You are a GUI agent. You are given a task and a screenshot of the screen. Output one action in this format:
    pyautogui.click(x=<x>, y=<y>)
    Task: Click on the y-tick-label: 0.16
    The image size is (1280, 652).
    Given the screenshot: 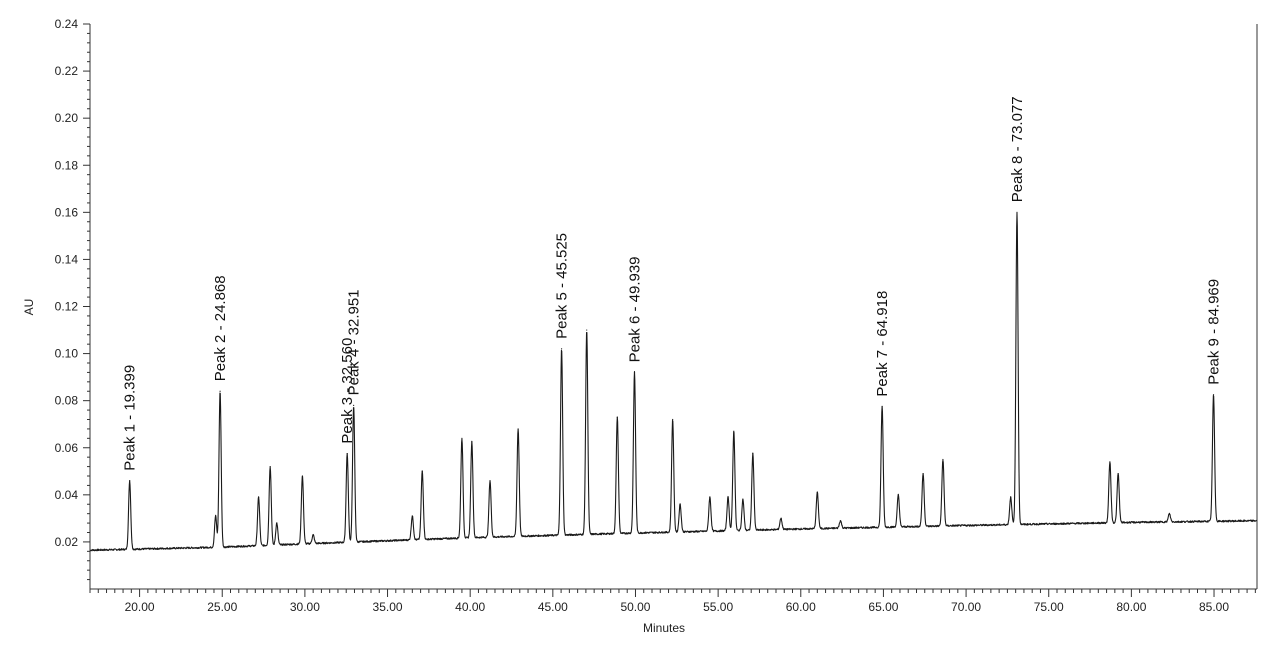 What is the action you would take?
    pyautogui.click(x=67, y=212)
    